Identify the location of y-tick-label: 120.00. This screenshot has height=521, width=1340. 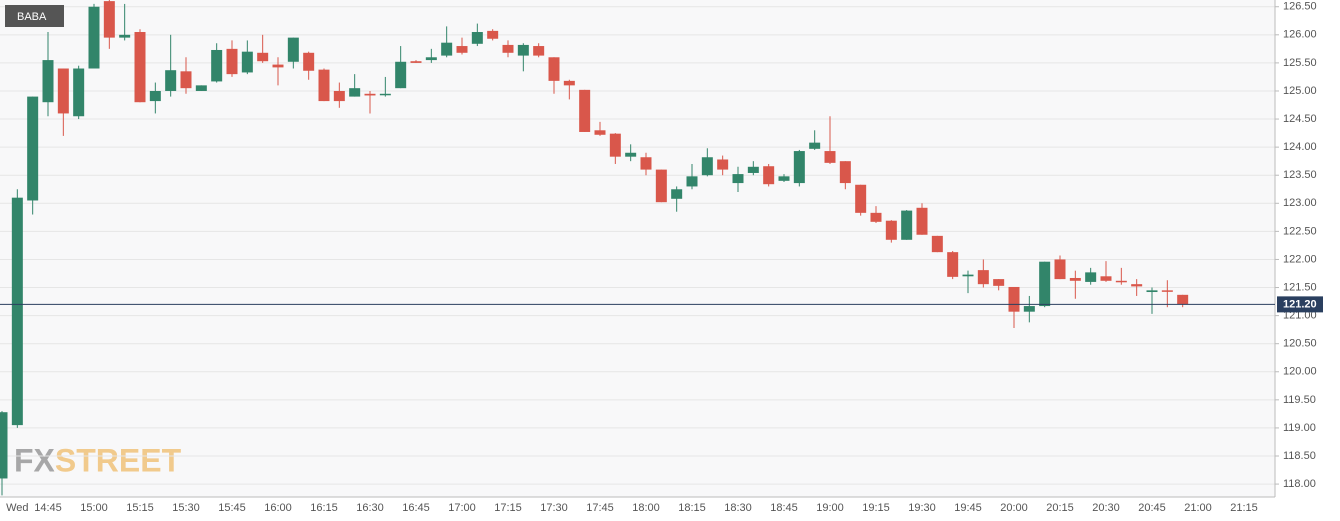
(1300, 372).